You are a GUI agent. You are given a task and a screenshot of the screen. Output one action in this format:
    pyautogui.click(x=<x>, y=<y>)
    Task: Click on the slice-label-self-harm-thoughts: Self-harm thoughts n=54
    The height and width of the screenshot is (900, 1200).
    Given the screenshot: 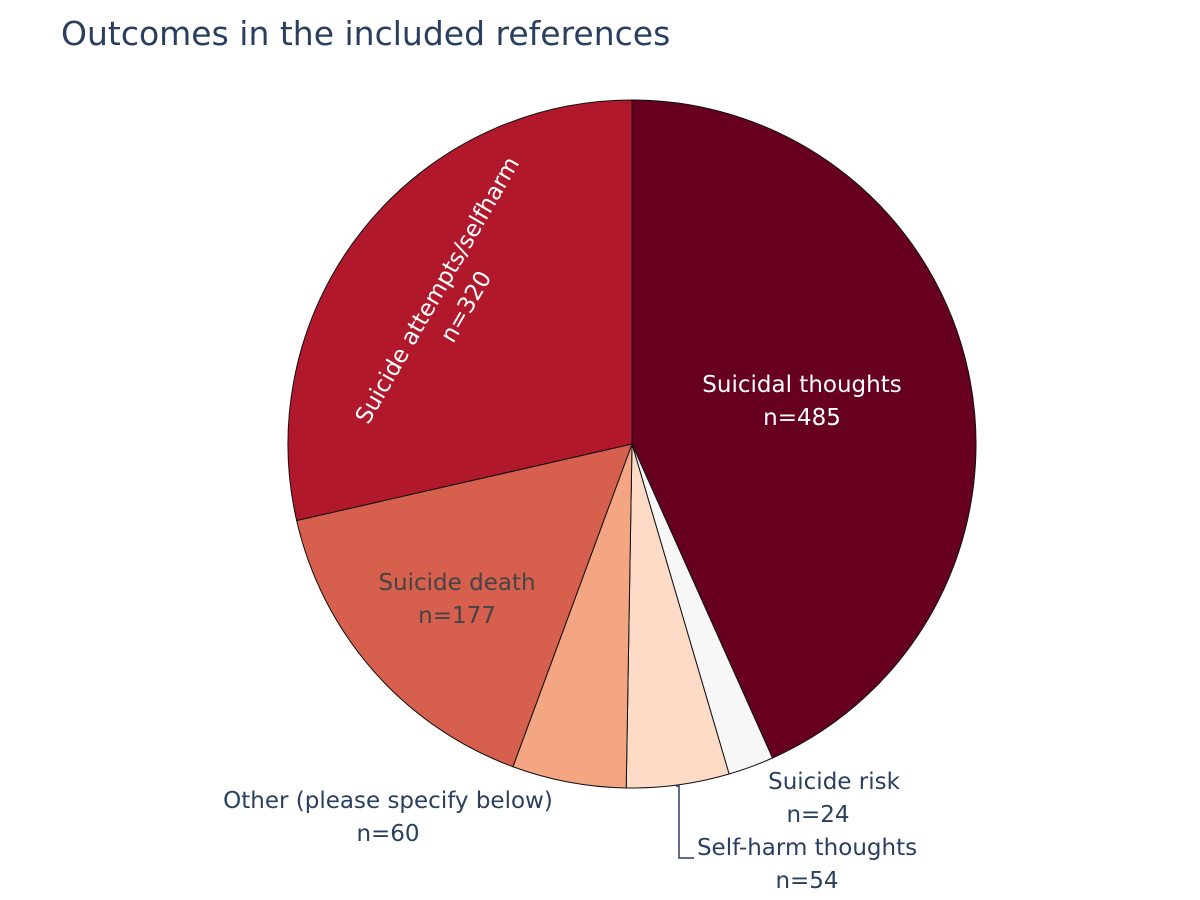 What is the action you would take?
    pyautogui.click(x=807, y=864)
    